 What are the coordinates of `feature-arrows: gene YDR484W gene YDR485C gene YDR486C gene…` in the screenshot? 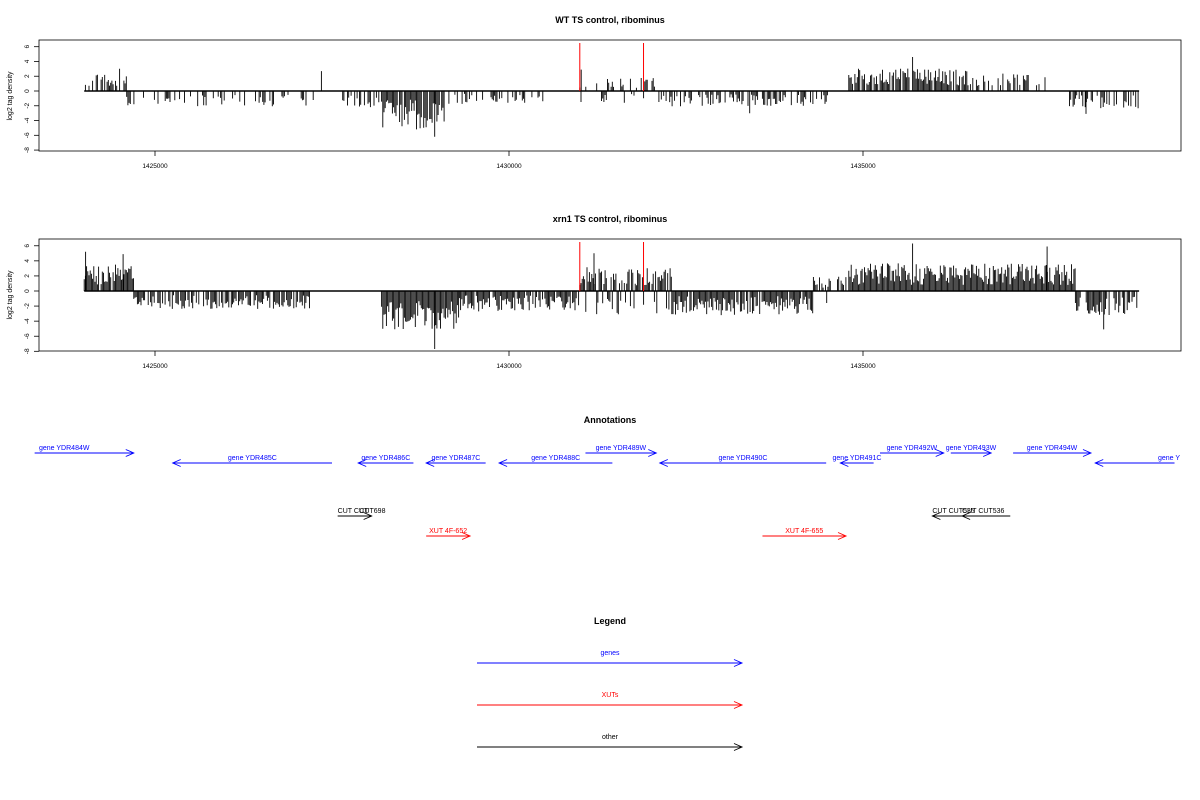 It's located at (607, 492).